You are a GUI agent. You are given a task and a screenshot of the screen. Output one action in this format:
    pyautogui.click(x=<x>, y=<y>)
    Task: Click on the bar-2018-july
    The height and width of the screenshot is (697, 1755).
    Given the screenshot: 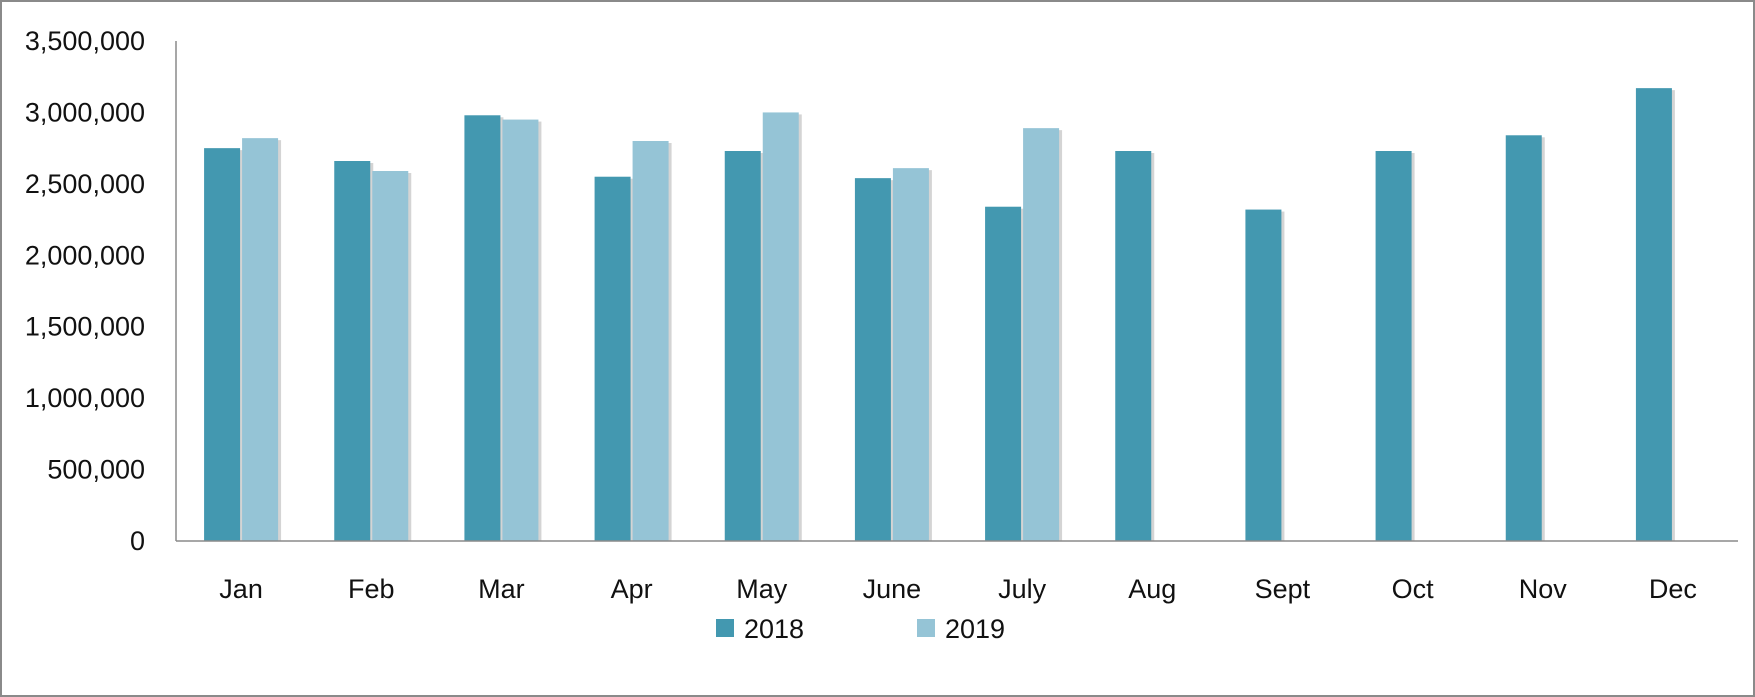 What is the action you would take?
    pyautogui.click(x=1003, y=373)
    